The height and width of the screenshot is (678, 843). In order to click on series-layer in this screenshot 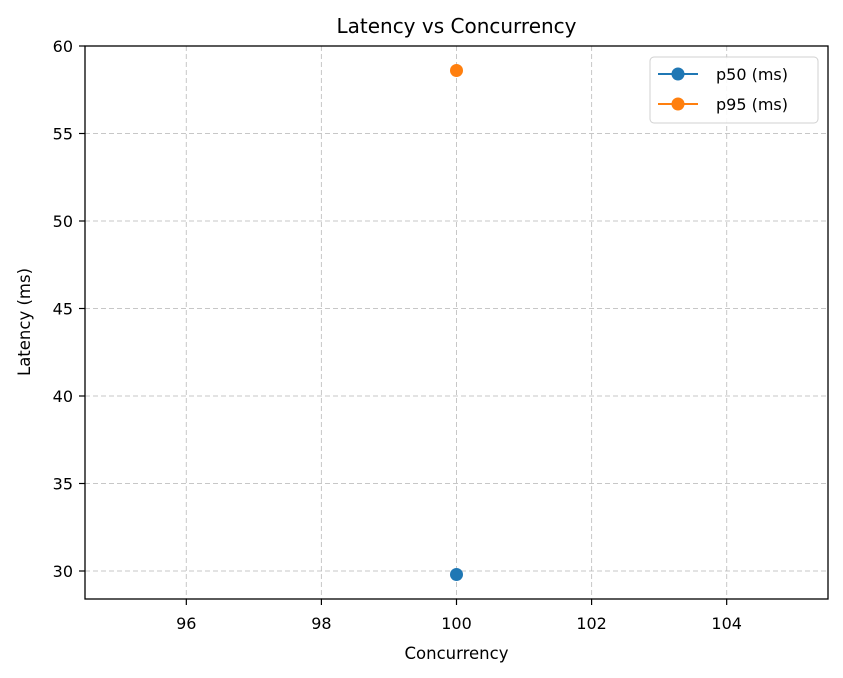, I will do `click(456, 322)`.